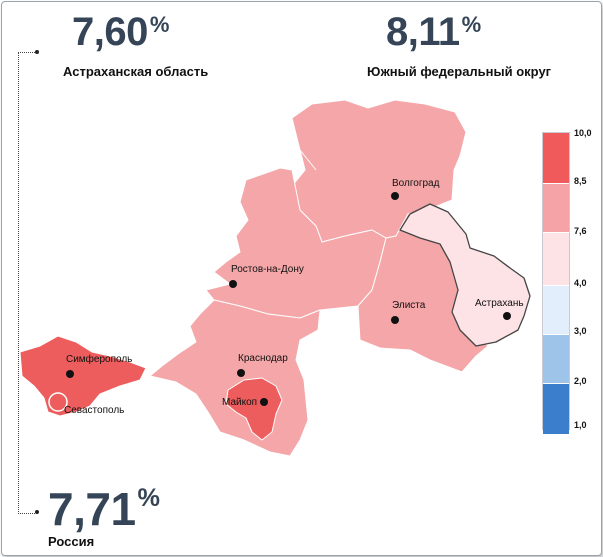 This screenshot has height=557, width=603. What do you see at coordinates (459, 71) in the screenshot?
I see `district-label: Южный федеральный округ` at bounding box center [459, 71].